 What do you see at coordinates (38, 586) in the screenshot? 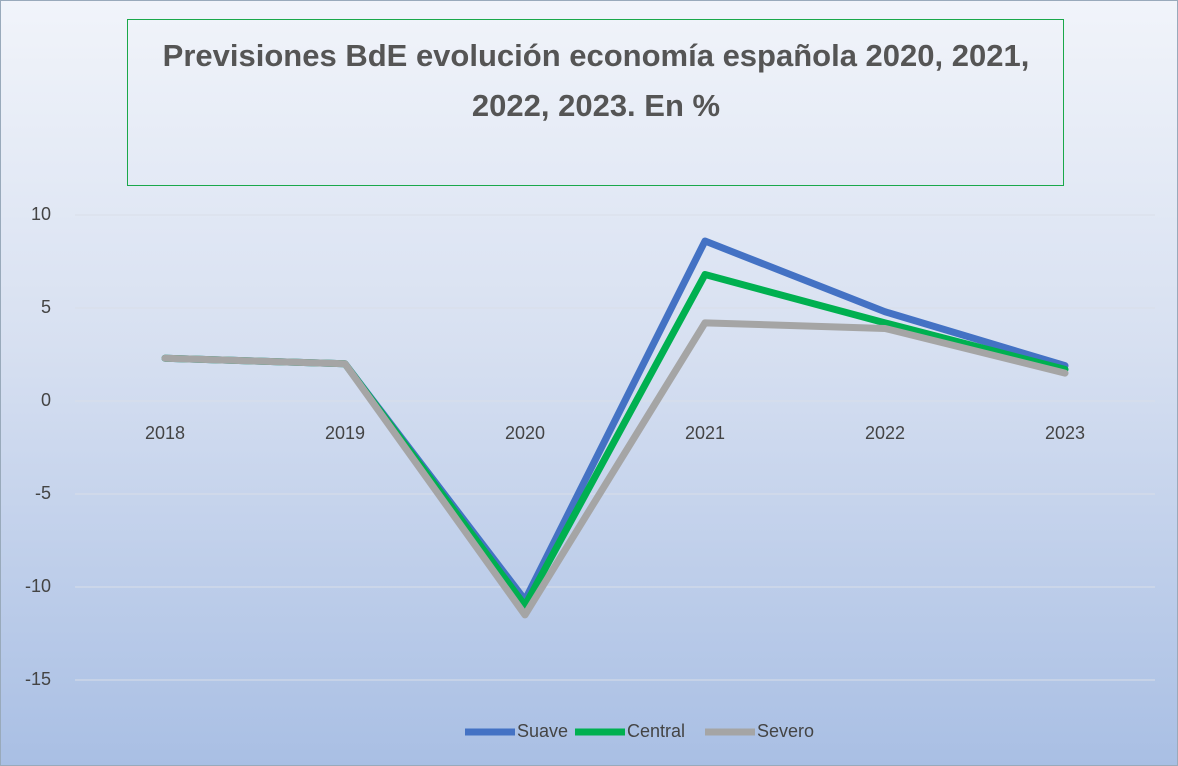
I see `y-tick-label: -10` at bounding box center [38, 586].